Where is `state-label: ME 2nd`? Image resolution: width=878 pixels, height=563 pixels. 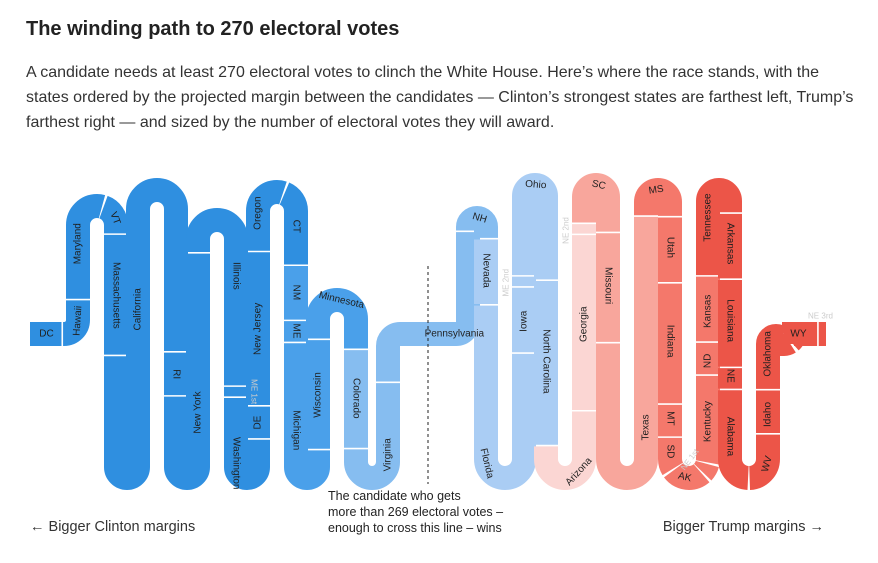
state-label: ME 2nd is located at coordinates (506, 283).